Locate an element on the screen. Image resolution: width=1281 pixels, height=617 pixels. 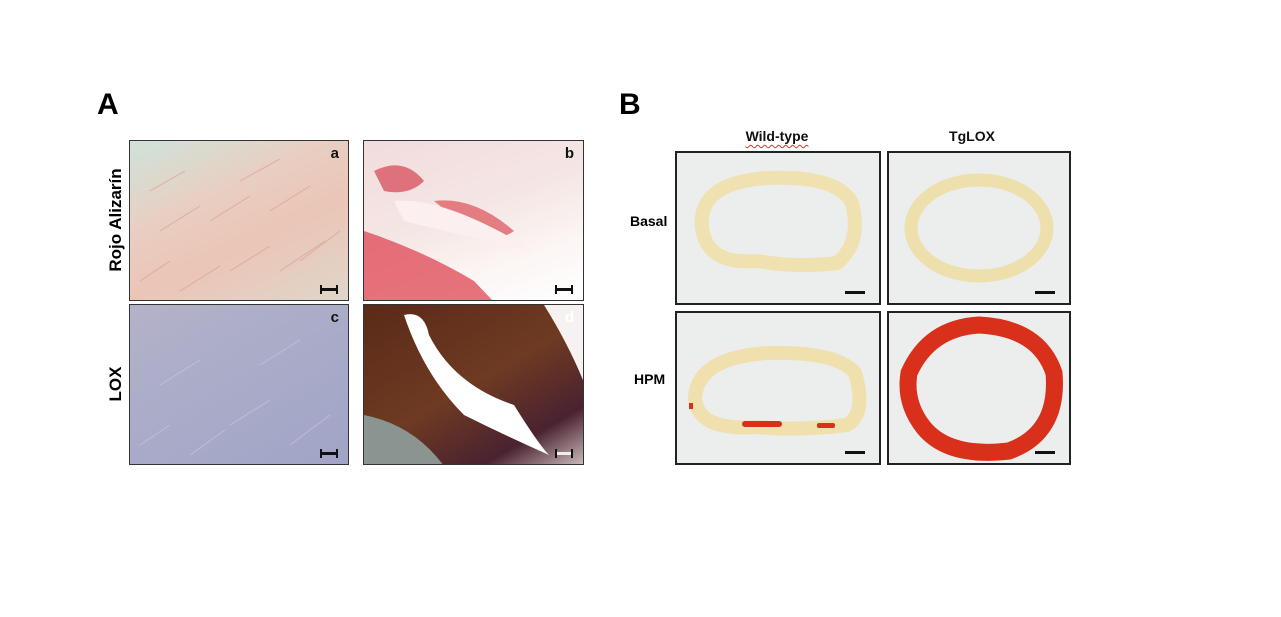
column-header-wild-type: Wild-type is located at coordinates (777, 136).